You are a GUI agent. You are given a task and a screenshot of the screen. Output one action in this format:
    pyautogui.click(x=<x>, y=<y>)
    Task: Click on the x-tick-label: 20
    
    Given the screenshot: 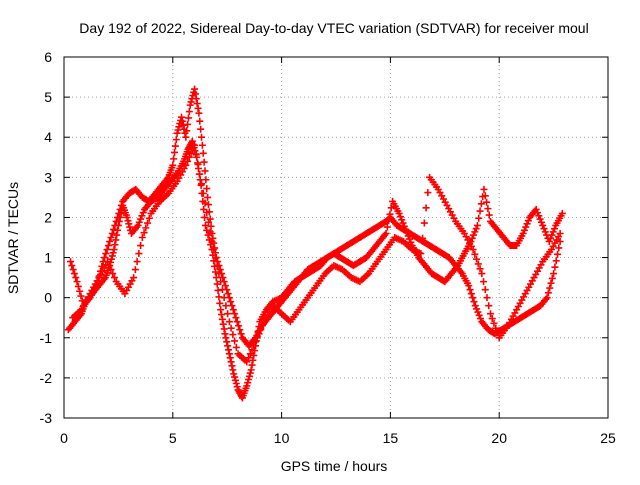 What is the action you would take?
    pyautogui.click(x=499, y=438)
    